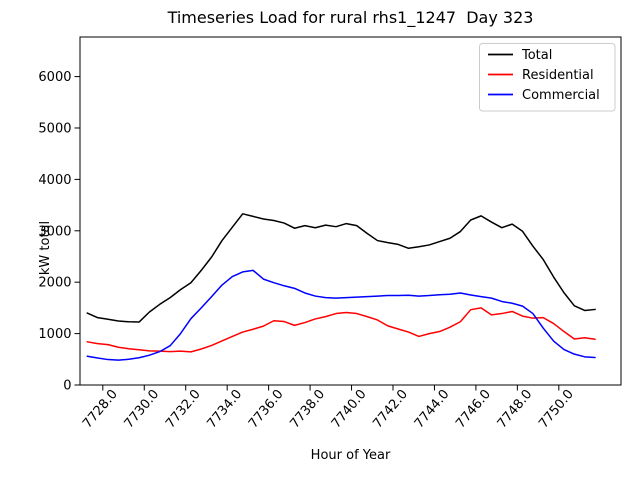 Image resolution: width=640 pixels, height=480 pixels. I want to click on y-tick-label: 1000, so click(54, 334).